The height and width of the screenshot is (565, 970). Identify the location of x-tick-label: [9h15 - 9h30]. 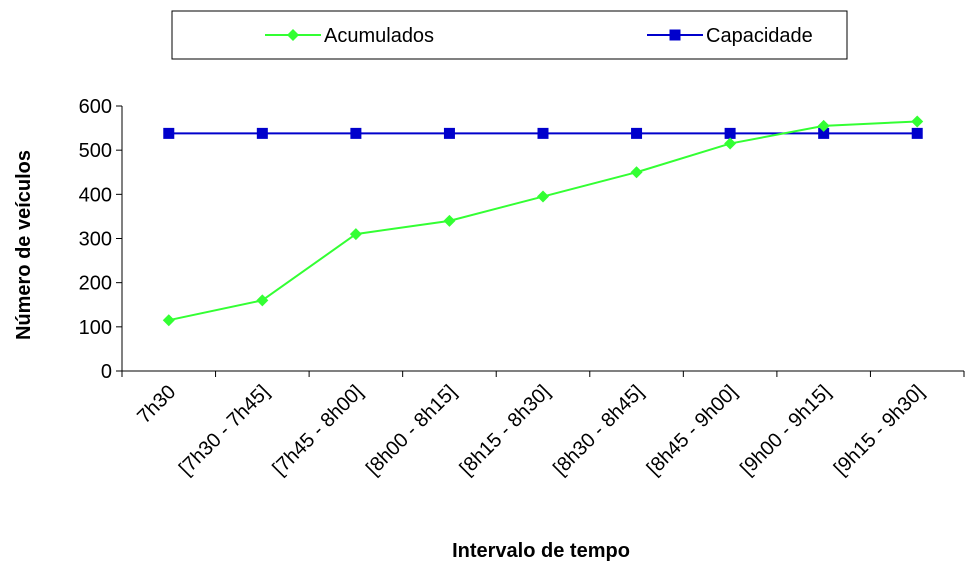
(879, 430).